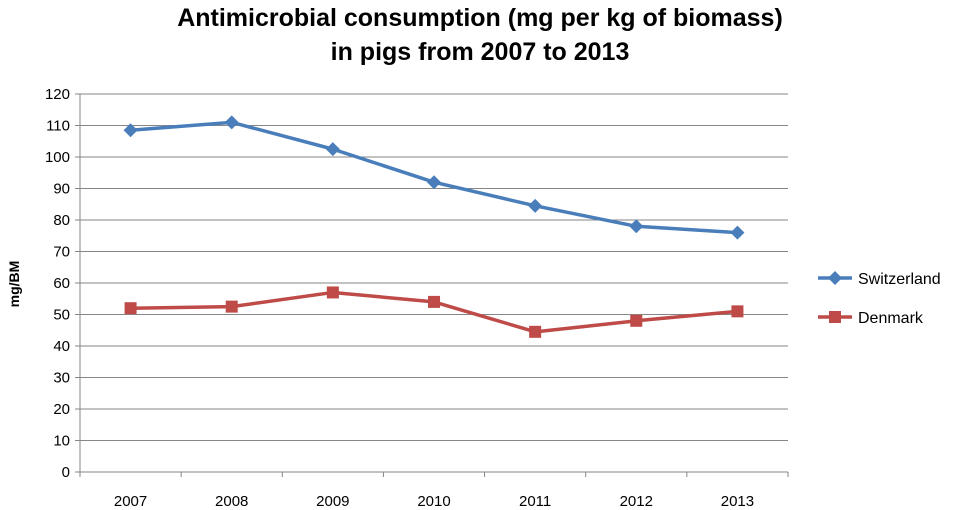 Image resolution: width=965 pixels, height=510 pixels. I want to click on y-axis-ticks: 0 10 20 30 40 50 60 70 80 90 100 110 120, so click(57, 283).